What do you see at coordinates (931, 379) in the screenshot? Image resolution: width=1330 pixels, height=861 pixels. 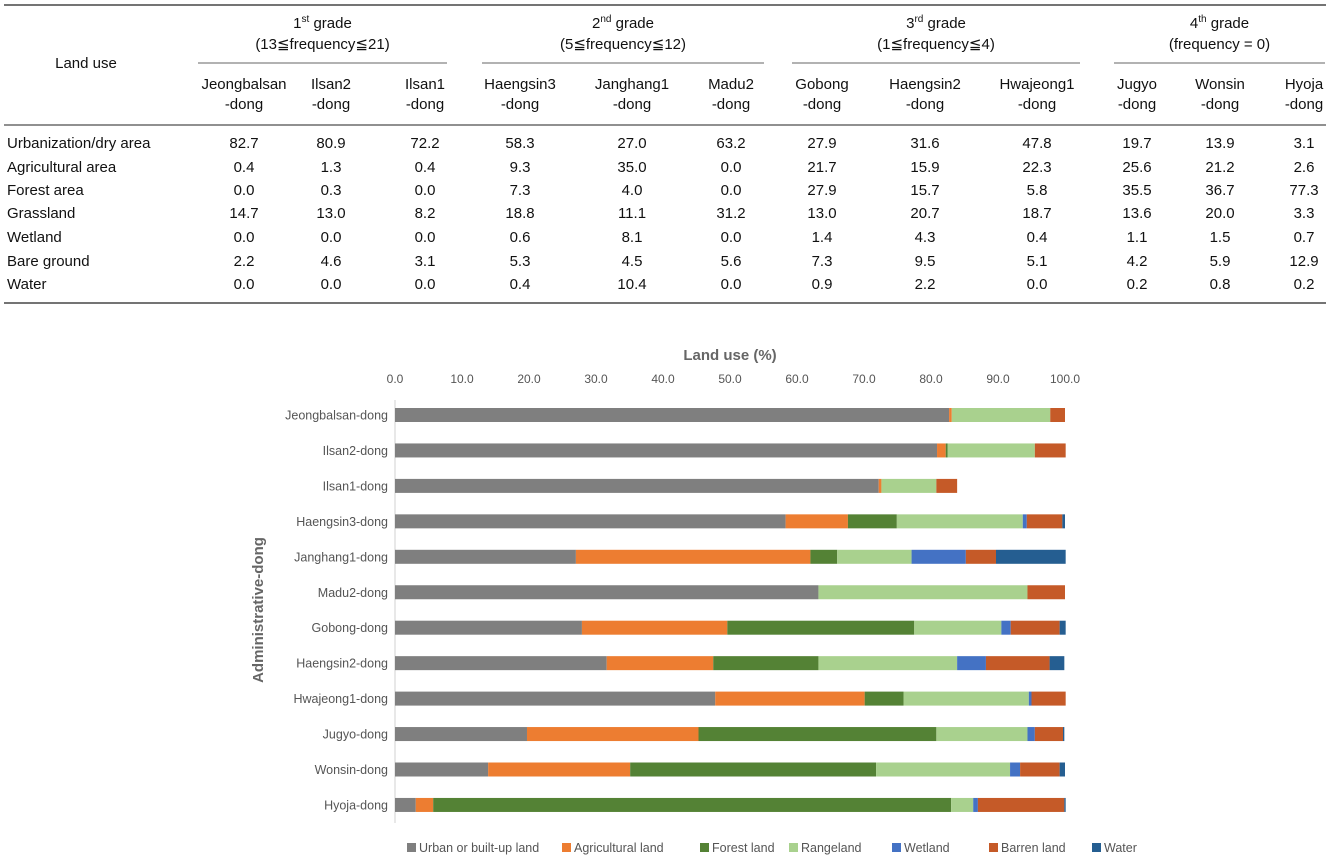 I see `x-tick-label: 80.0` at bounding box center [931, 379].